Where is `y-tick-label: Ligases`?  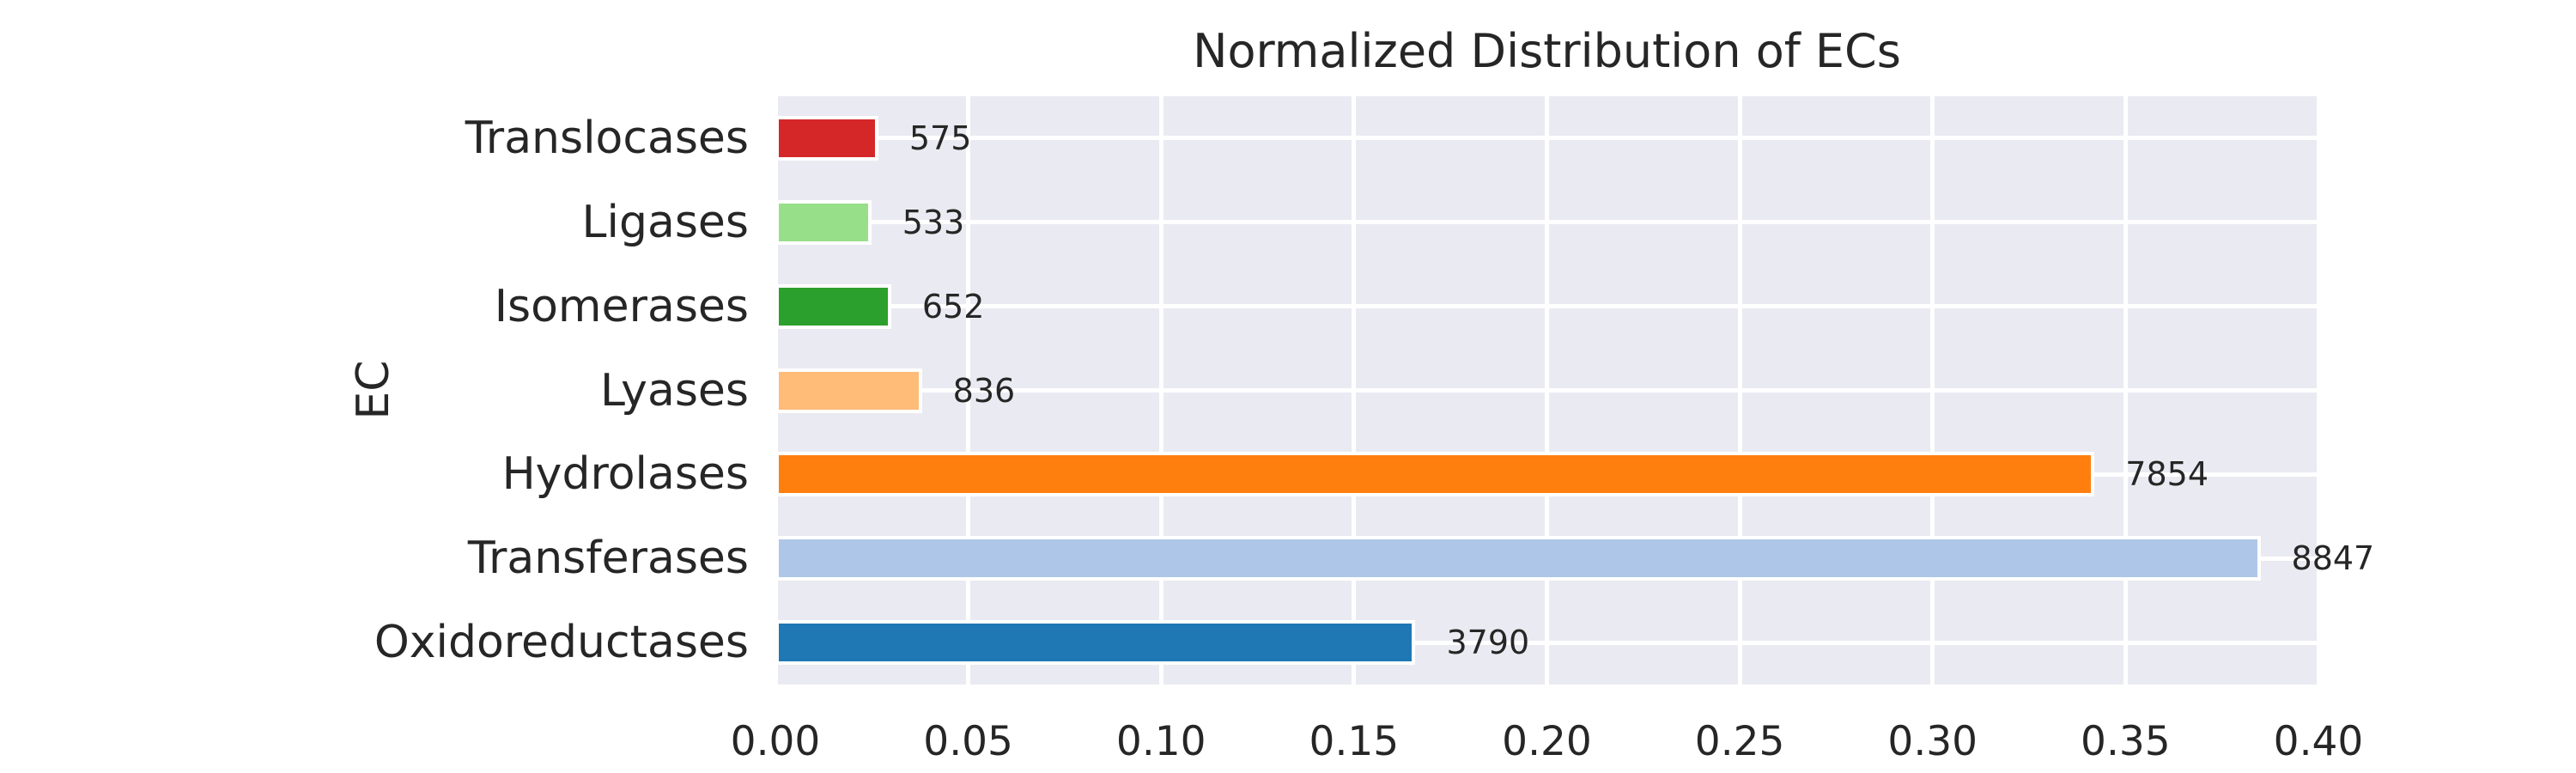 y-tick-label: Ligases is located at coordinates (665, 222).